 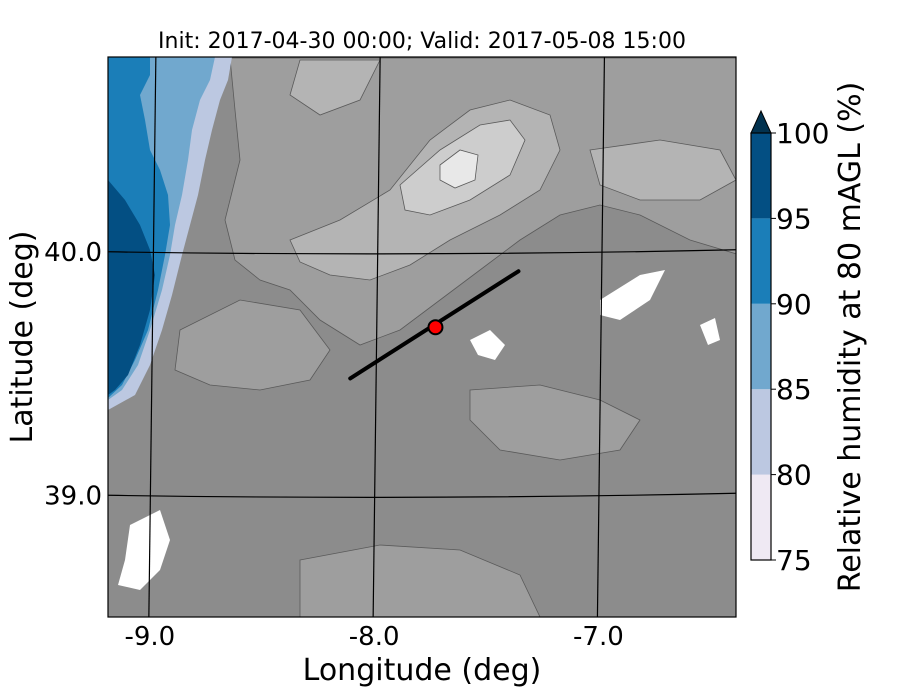 I want to click on colorbar-tick-label: 90, so click(x=794, y=304).